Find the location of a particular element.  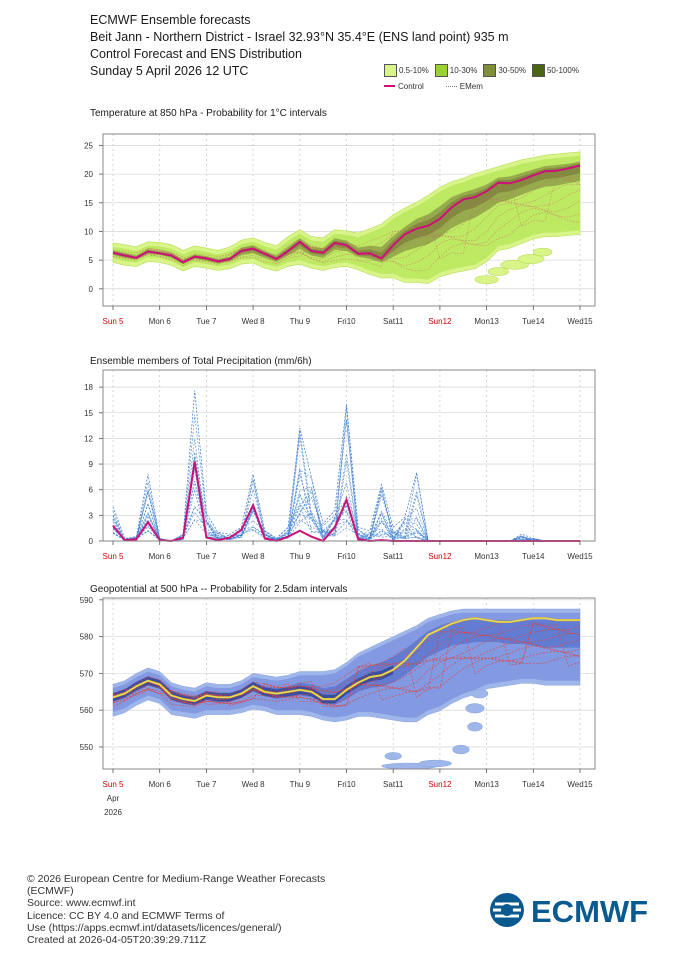

t850-ytick-label-2: 10 is located at coordinates (88, 231).